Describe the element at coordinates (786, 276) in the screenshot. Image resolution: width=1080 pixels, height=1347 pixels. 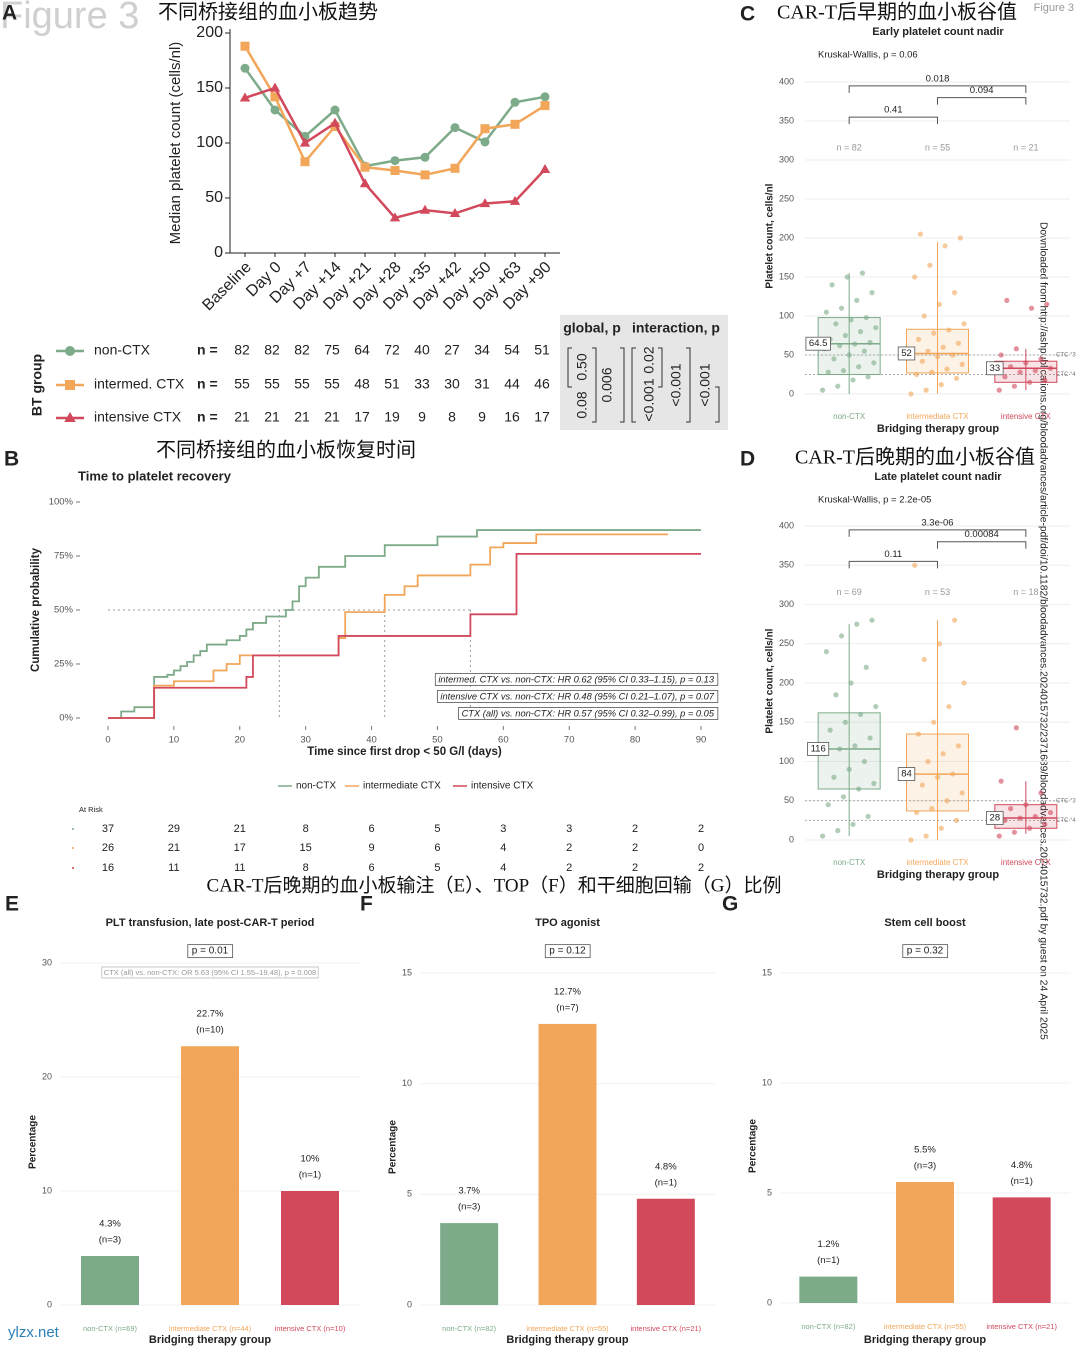
I see `y-tick-label: 150` at that location.